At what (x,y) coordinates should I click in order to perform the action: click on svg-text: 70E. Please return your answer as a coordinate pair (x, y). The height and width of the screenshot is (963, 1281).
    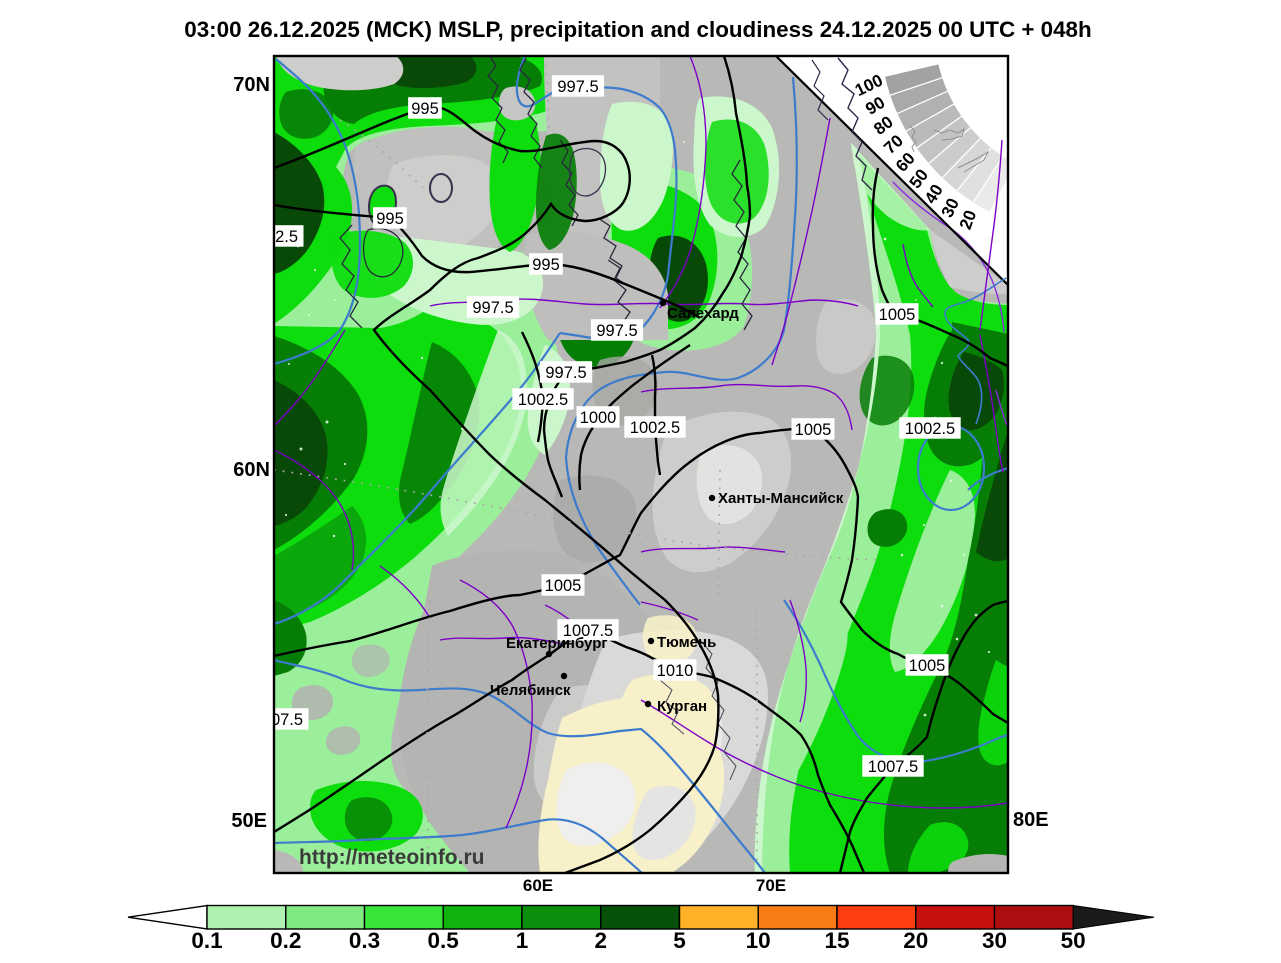
    Looking at the image, I should click on (771, 885).